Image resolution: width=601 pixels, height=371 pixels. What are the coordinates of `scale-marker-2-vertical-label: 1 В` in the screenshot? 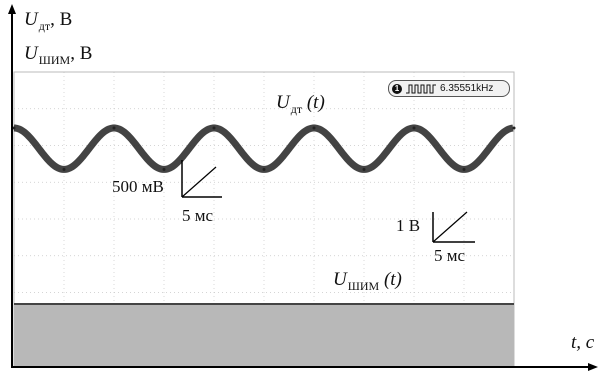 It's located at (408, 225).